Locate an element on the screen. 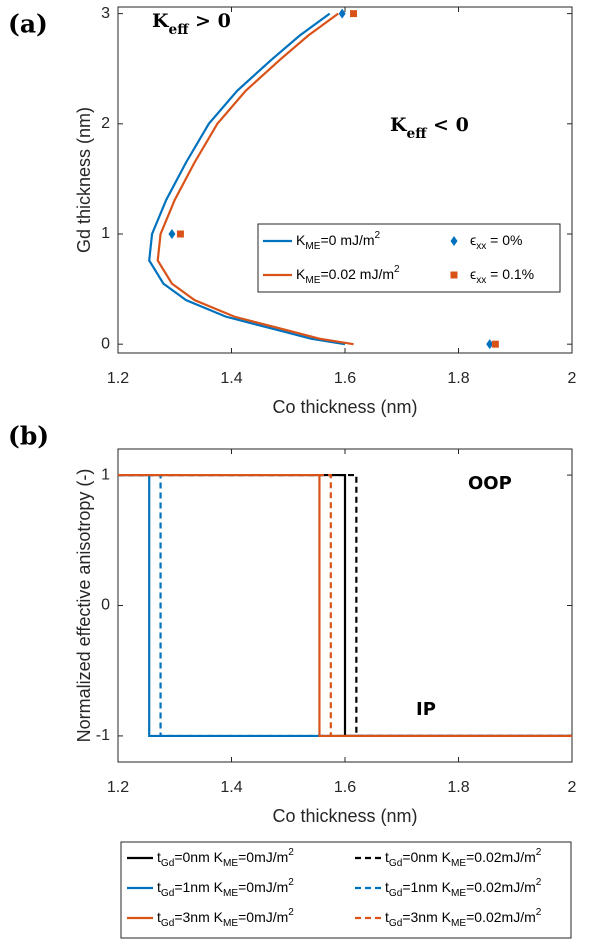  text-part: OOP is located at coordinates (490, 483).